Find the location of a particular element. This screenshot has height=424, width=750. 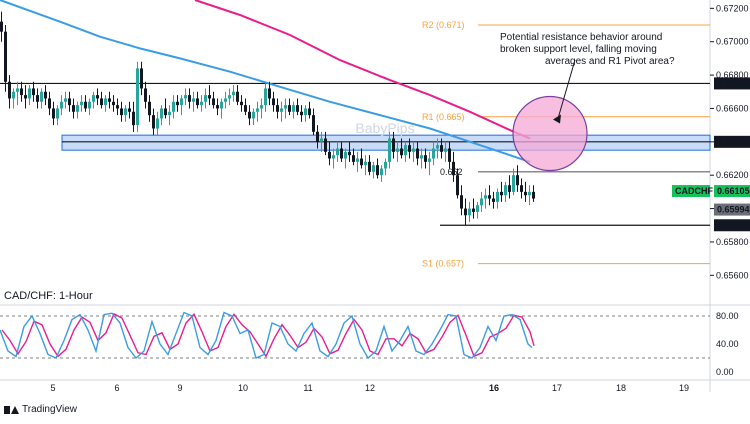

price-badge-label: 0.65900 is located at coordinates (733, 225).